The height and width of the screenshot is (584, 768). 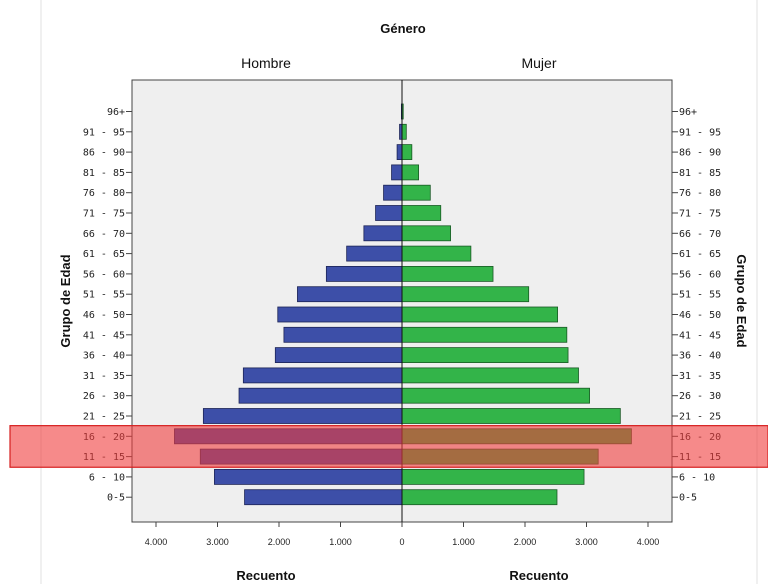 I want to click on panel-title-male: Hombre, so click(x=266, y=63).